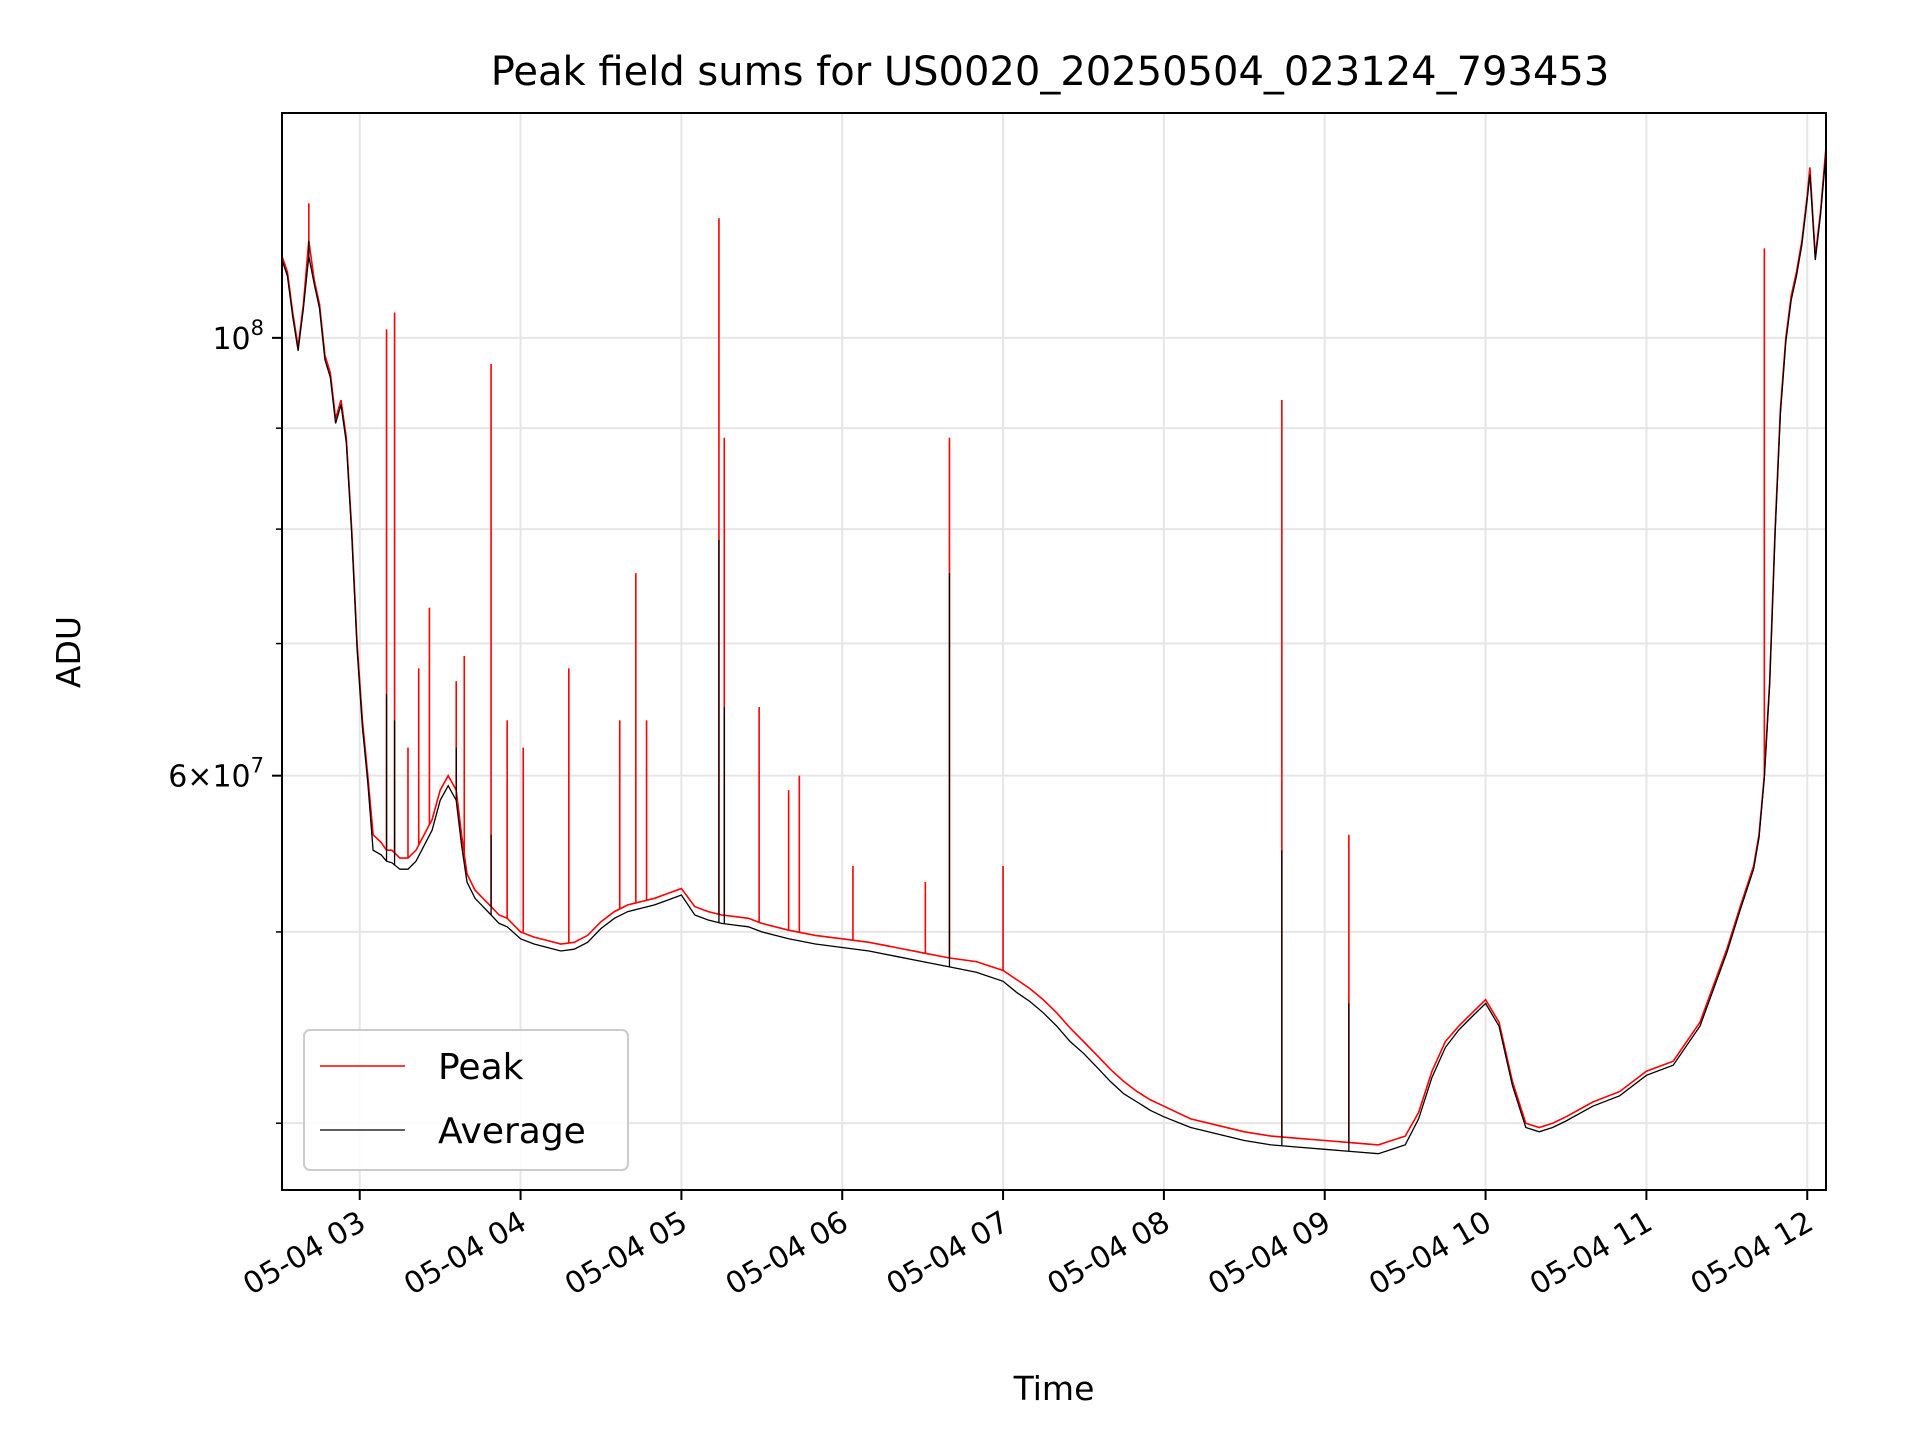 This screenshot has width=1920, height=1440. I want to click on x-axis-label: Time, so click(1054, 1388).